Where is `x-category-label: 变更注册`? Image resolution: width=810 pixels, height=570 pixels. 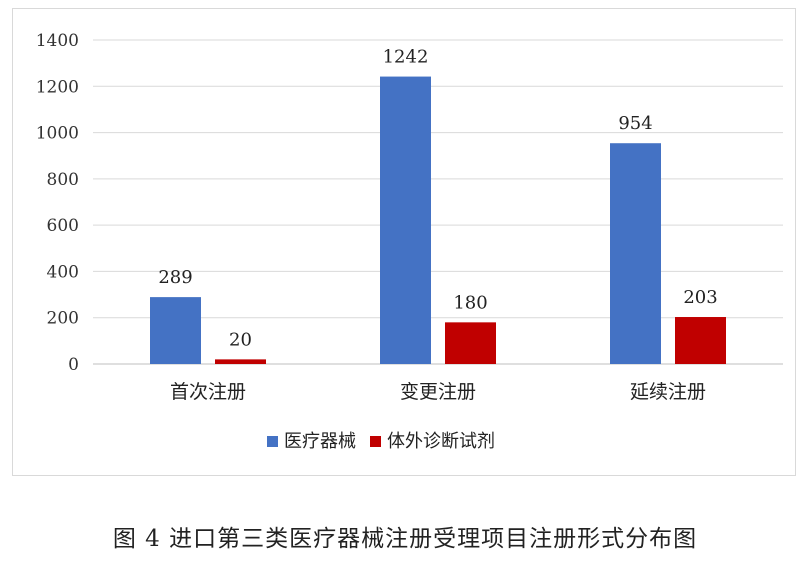 x-category-label: 变更注册 is located at coordinates (438, 392).